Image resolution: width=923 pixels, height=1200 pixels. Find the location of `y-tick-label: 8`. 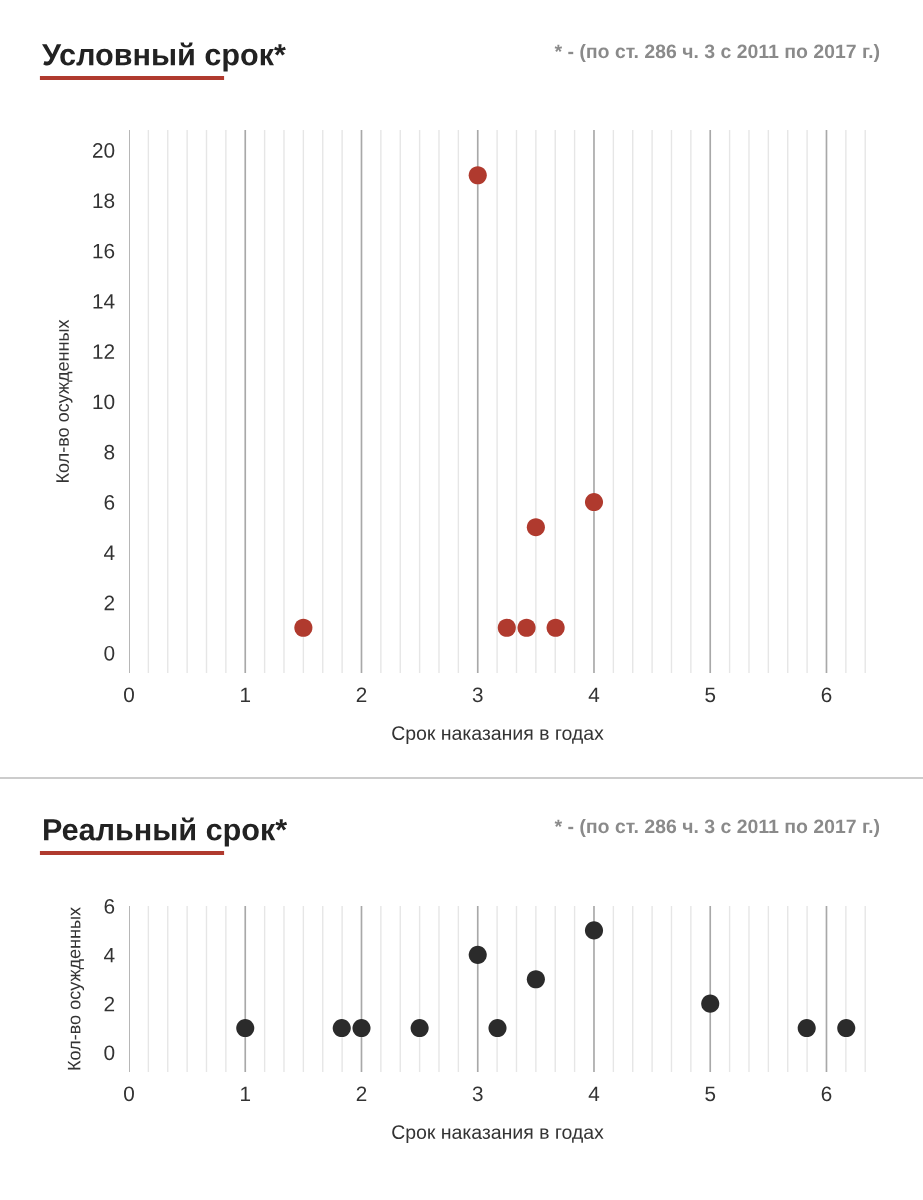

y-tick-label: 8 is located at coordinates (109, 452).